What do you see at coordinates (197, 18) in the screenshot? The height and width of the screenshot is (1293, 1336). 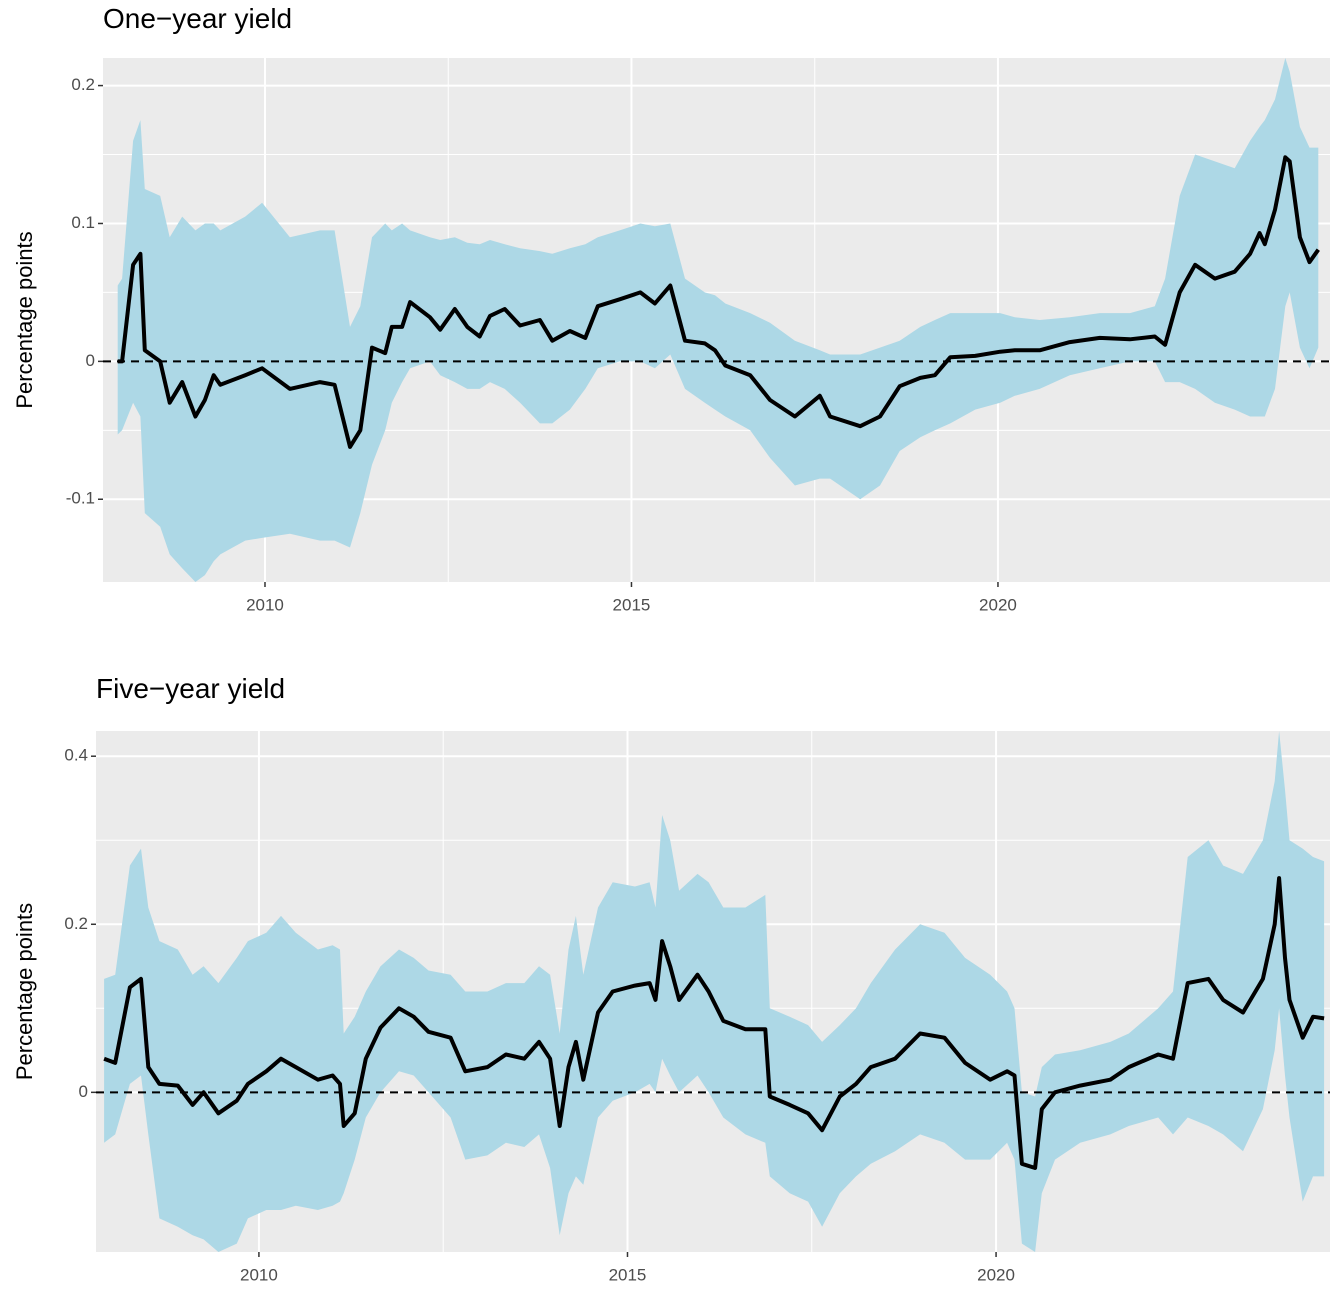 I see `chart-title: One−year yield` at bounding box center [197, 18].